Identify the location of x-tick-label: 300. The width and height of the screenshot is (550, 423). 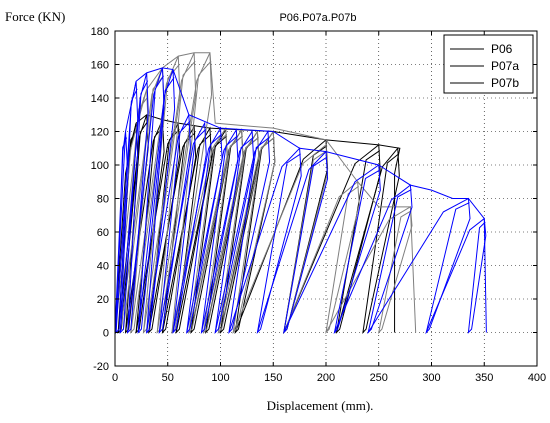
(431, 378).